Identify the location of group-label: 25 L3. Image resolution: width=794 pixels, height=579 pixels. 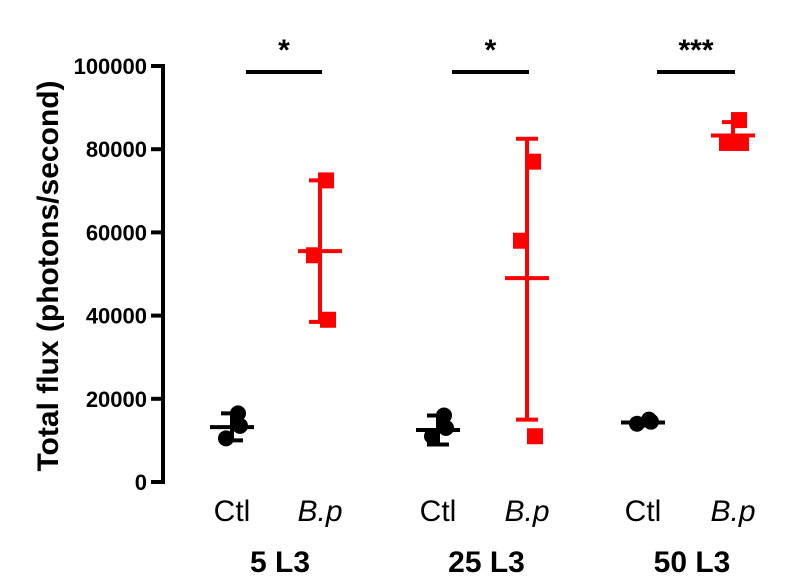
(486, 562).